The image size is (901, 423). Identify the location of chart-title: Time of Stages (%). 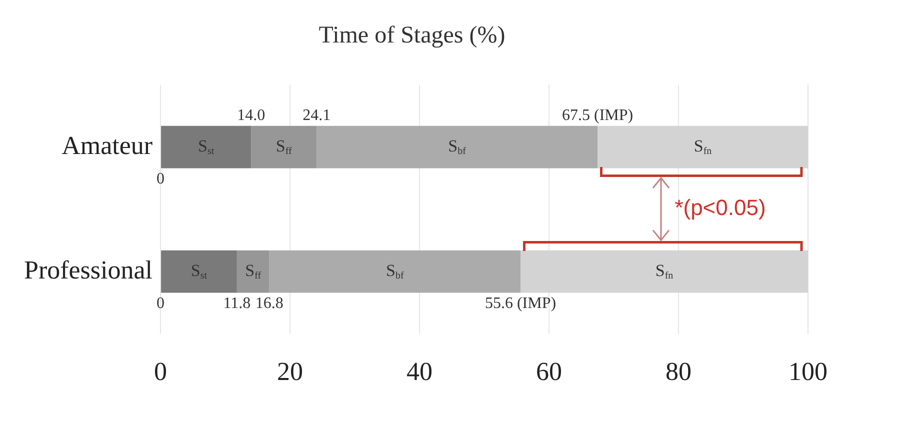
(412, 35).